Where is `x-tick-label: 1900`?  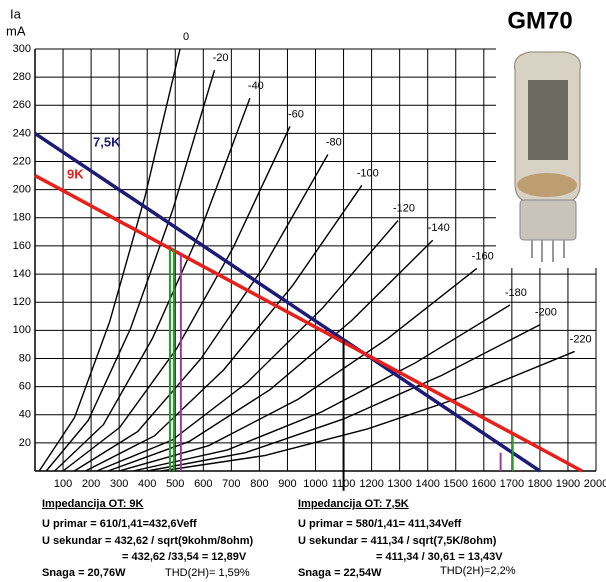 x-tick-label: 1900 is located at coordinates (568, 484).